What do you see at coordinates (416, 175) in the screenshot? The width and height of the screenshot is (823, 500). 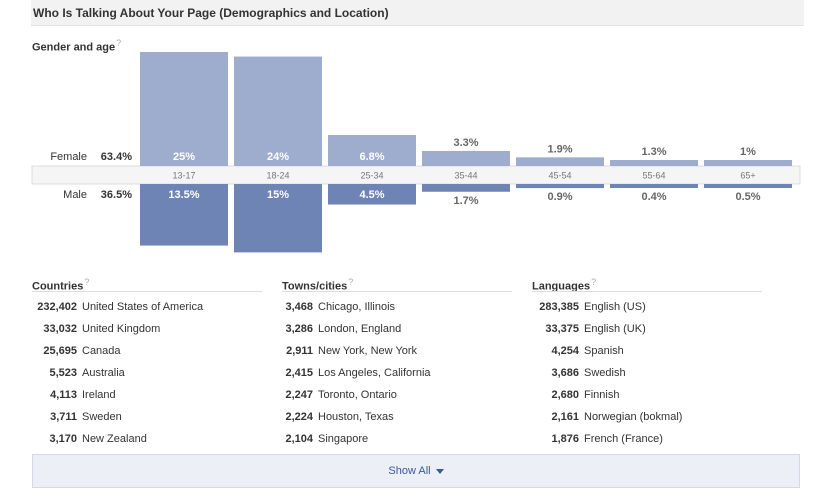 I see `age-axis-band` at bounding box center [416, 175].